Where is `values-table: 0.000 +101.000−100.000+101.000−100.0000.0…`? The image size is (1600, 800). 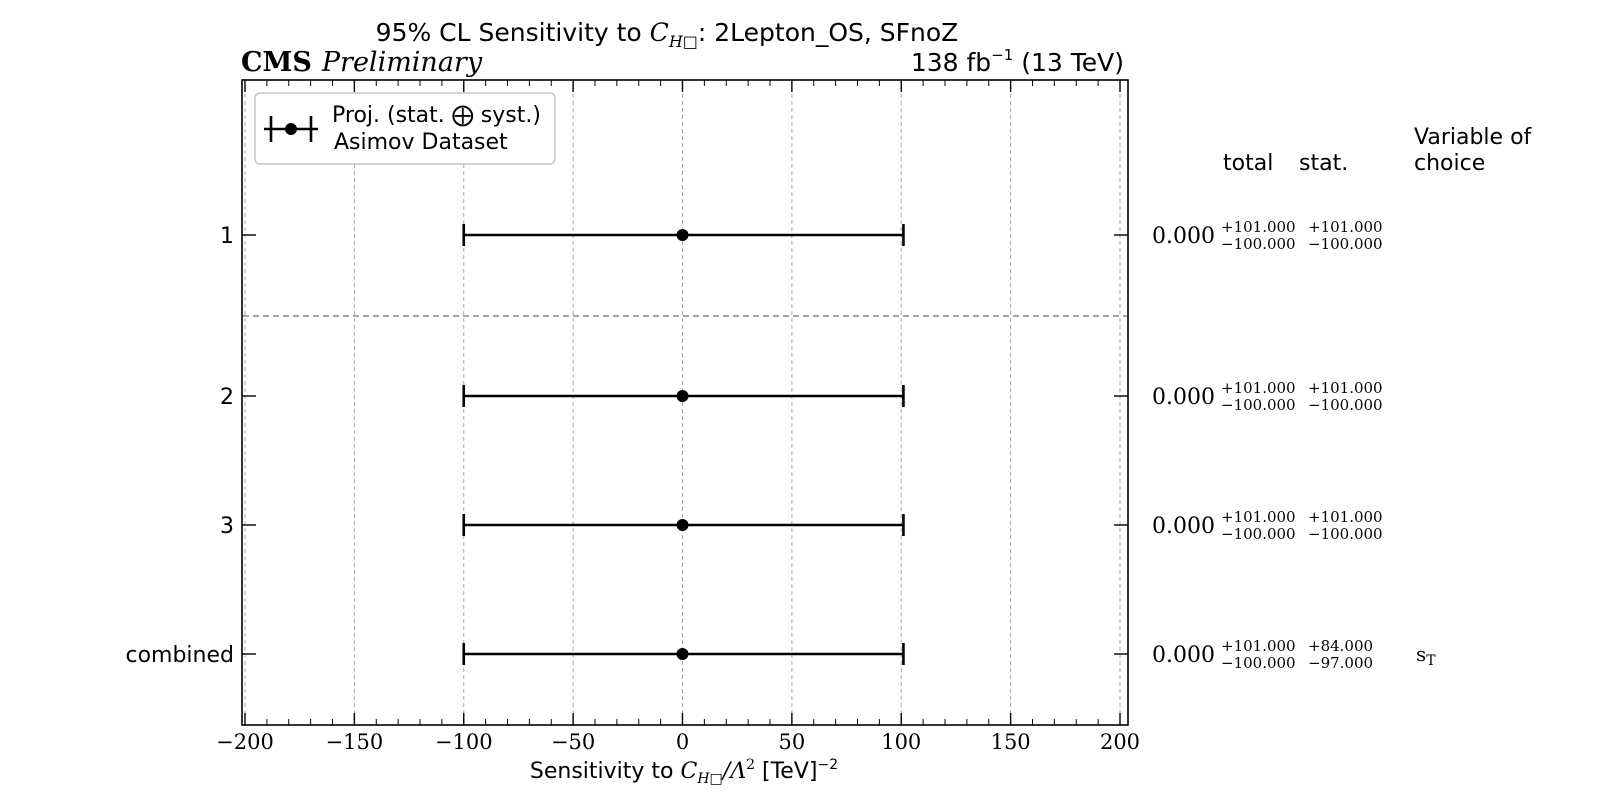
values-table: 0.000 +101.000−100.000+101.000−100.0000.0… is located at coordinates (1294, 445).